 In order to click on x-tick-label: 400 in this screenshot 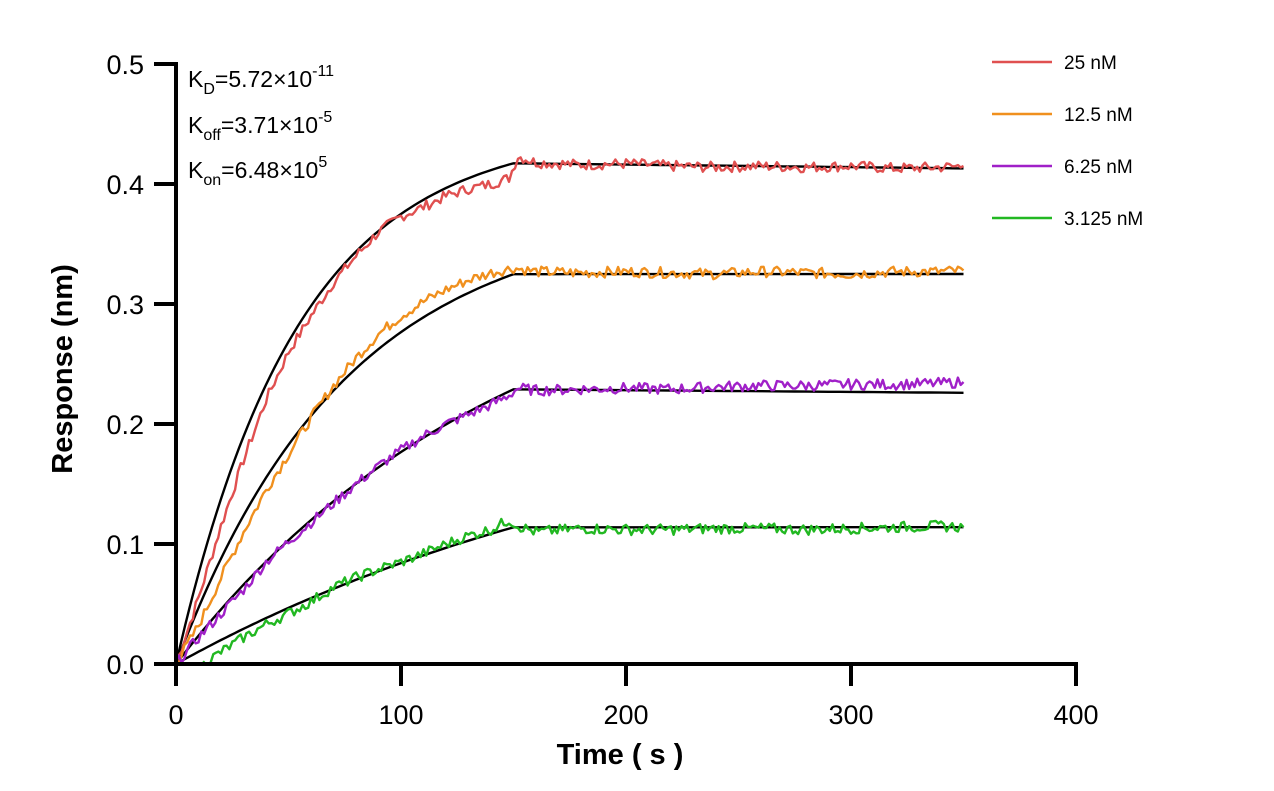, I will do `click(1075, 715)`.